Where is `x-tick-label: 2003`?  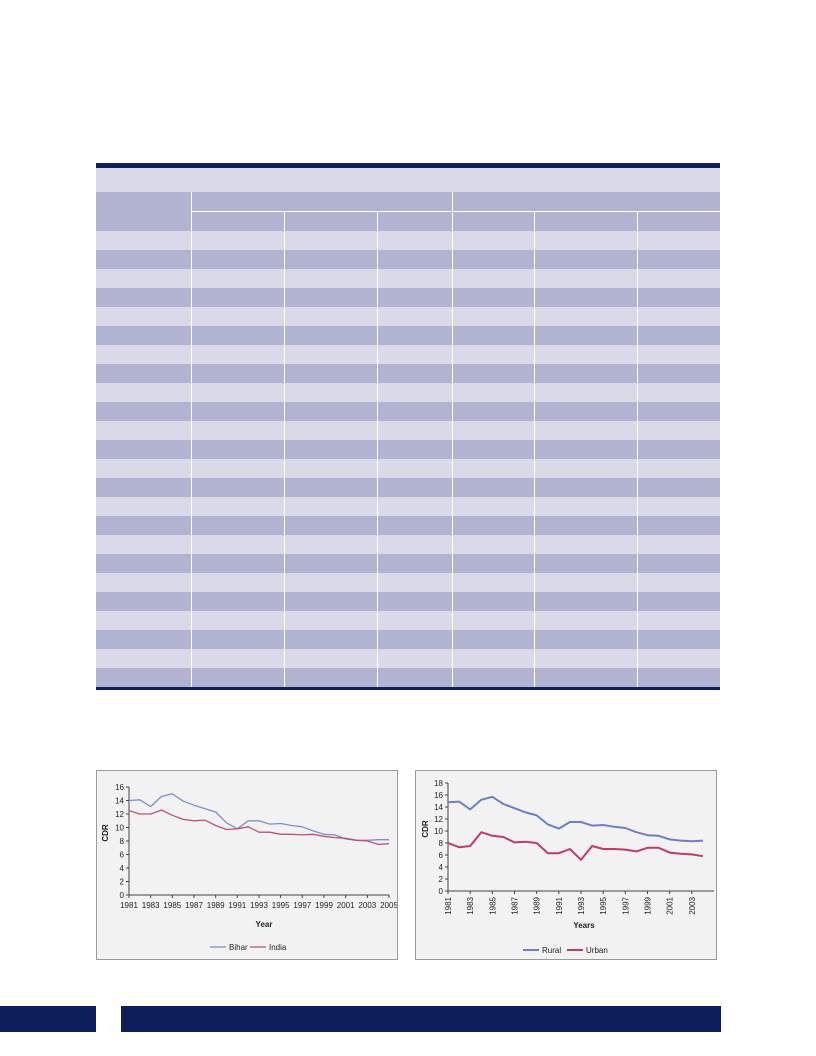 x-tick-label: 2003 is located at coordinates (367, 905).